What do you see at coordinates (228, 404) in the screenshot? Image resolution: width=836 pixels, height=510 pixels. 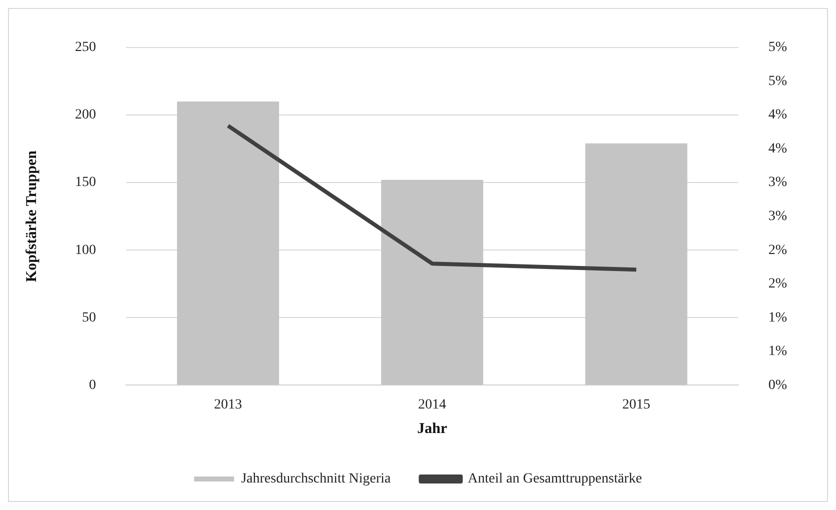 I see `x-tick-label: 2013` at bounding box center [228, 404].